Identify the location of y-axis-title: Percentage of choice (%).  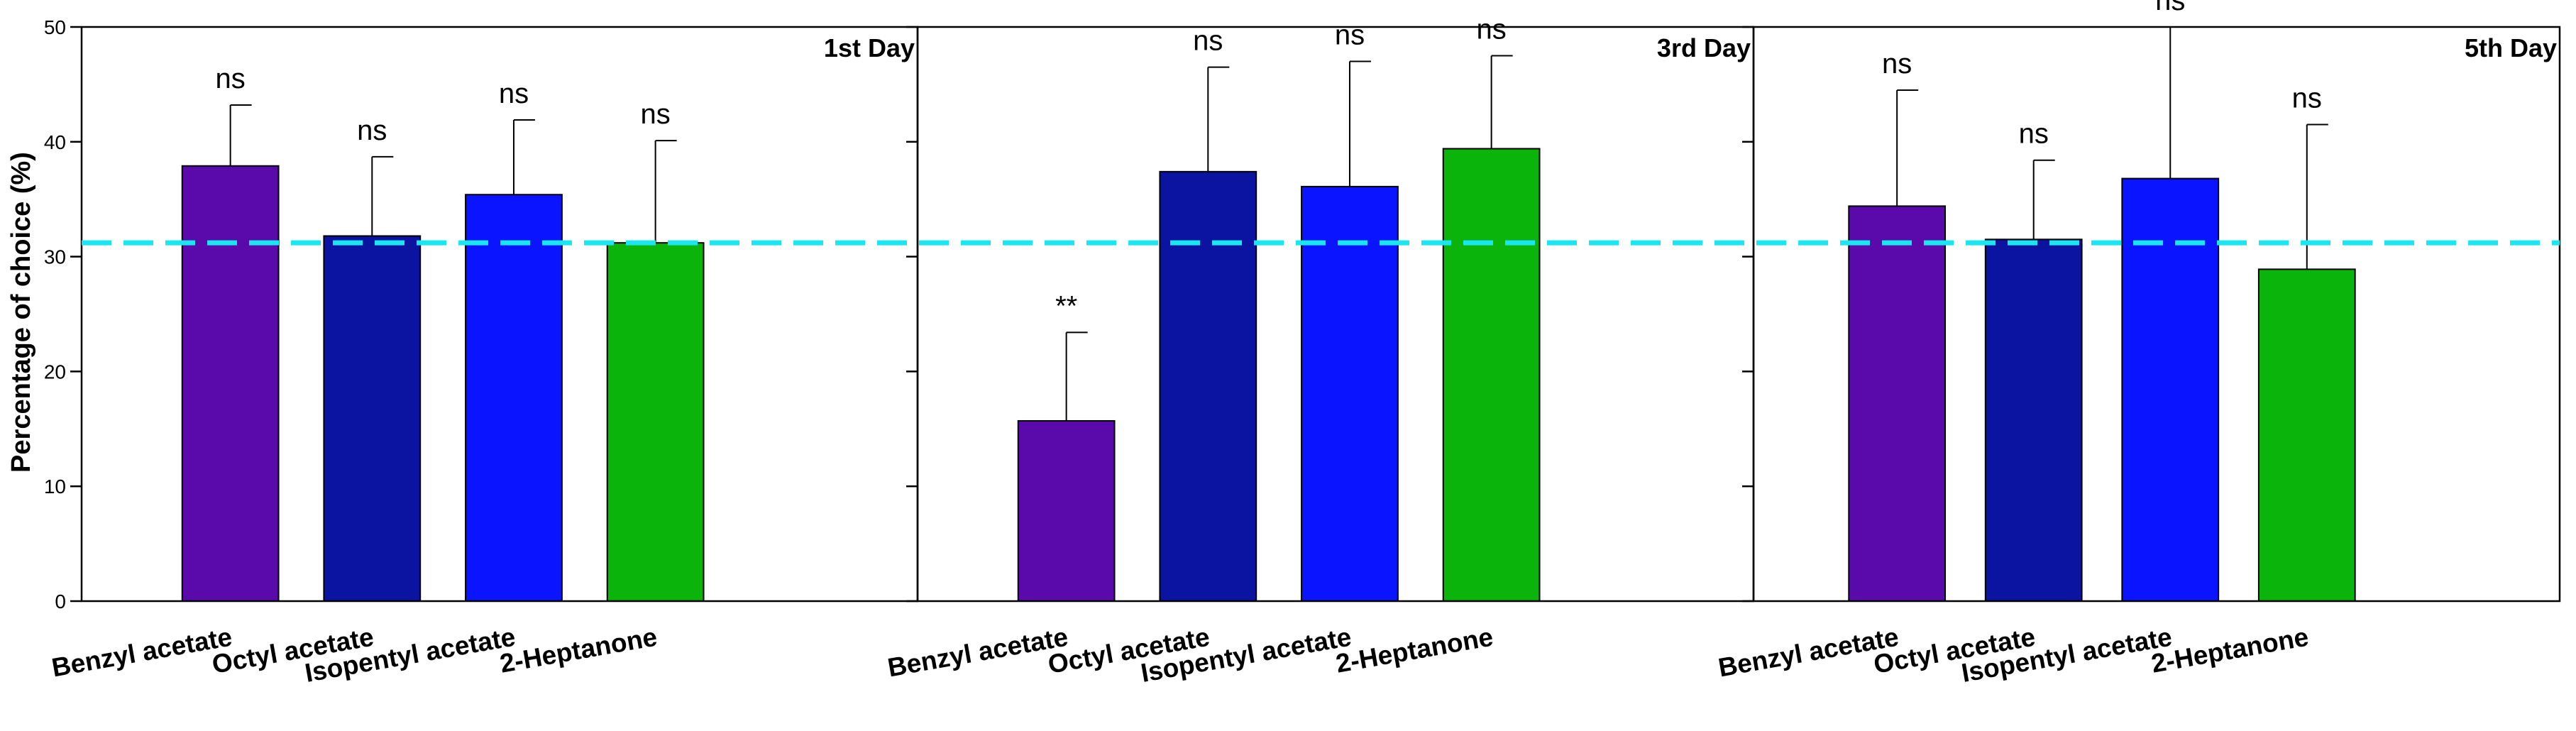
(21, 312).